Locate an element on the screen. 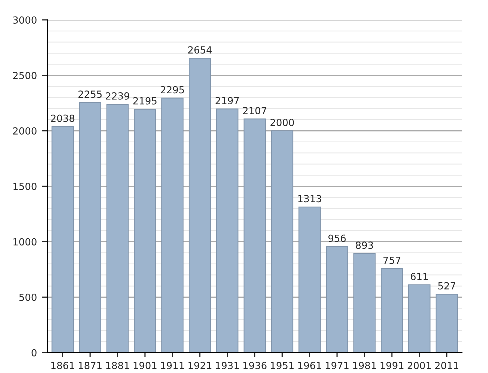  data-label: 611 is located at coordinates (419, 276).